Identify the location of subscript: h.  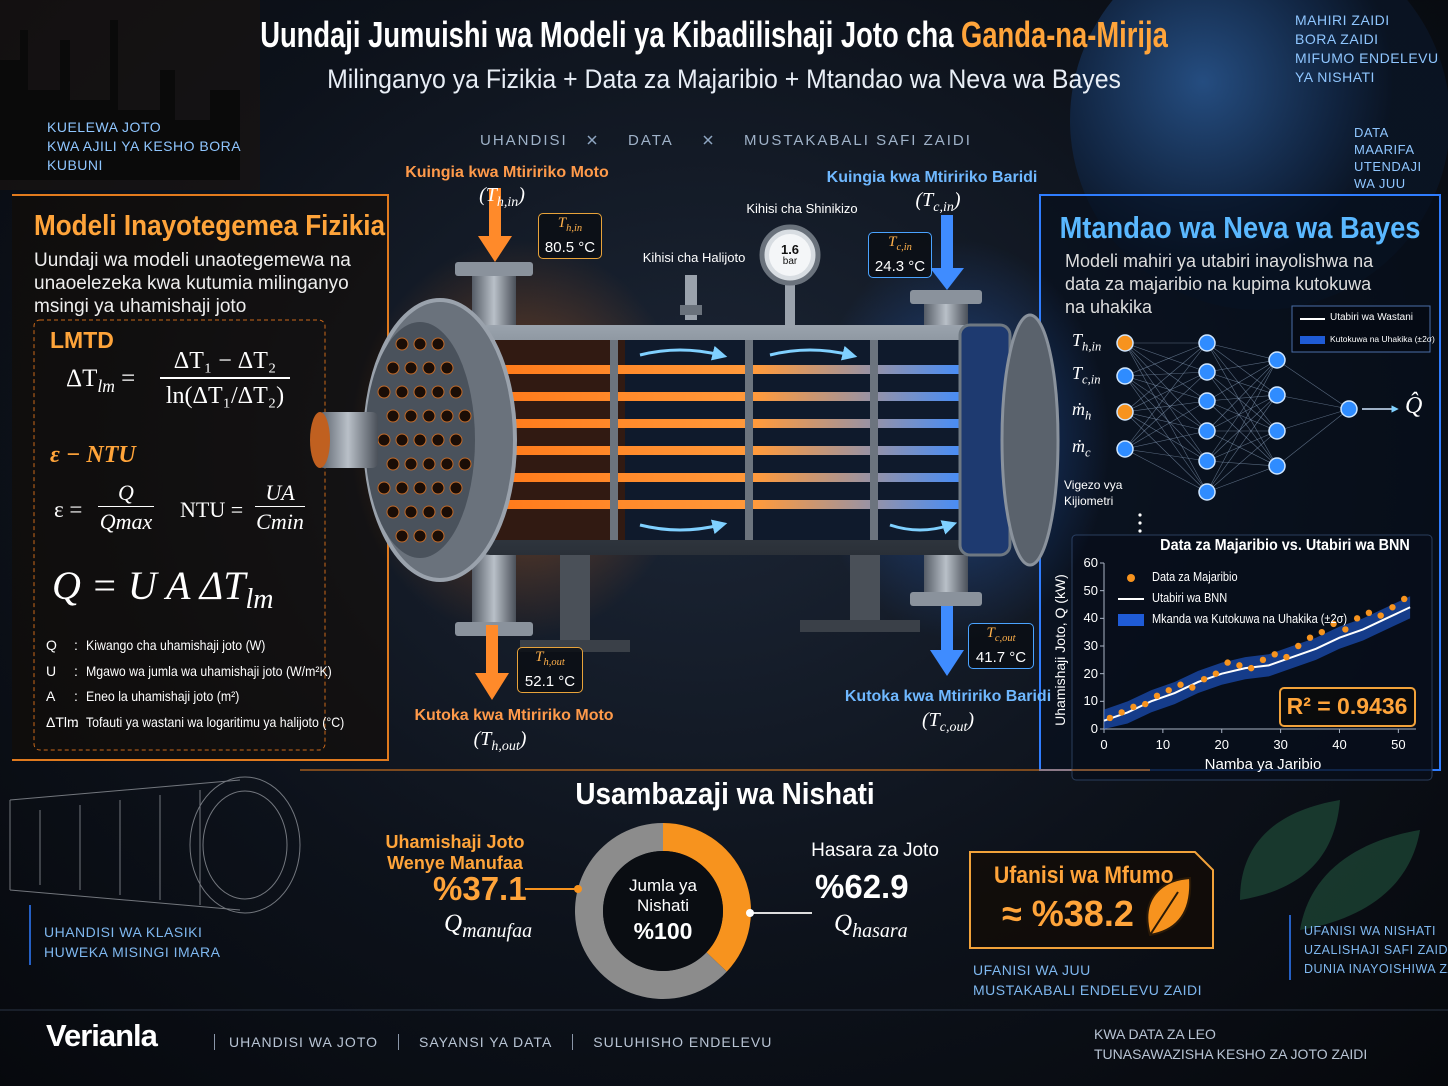
(1088, 415).